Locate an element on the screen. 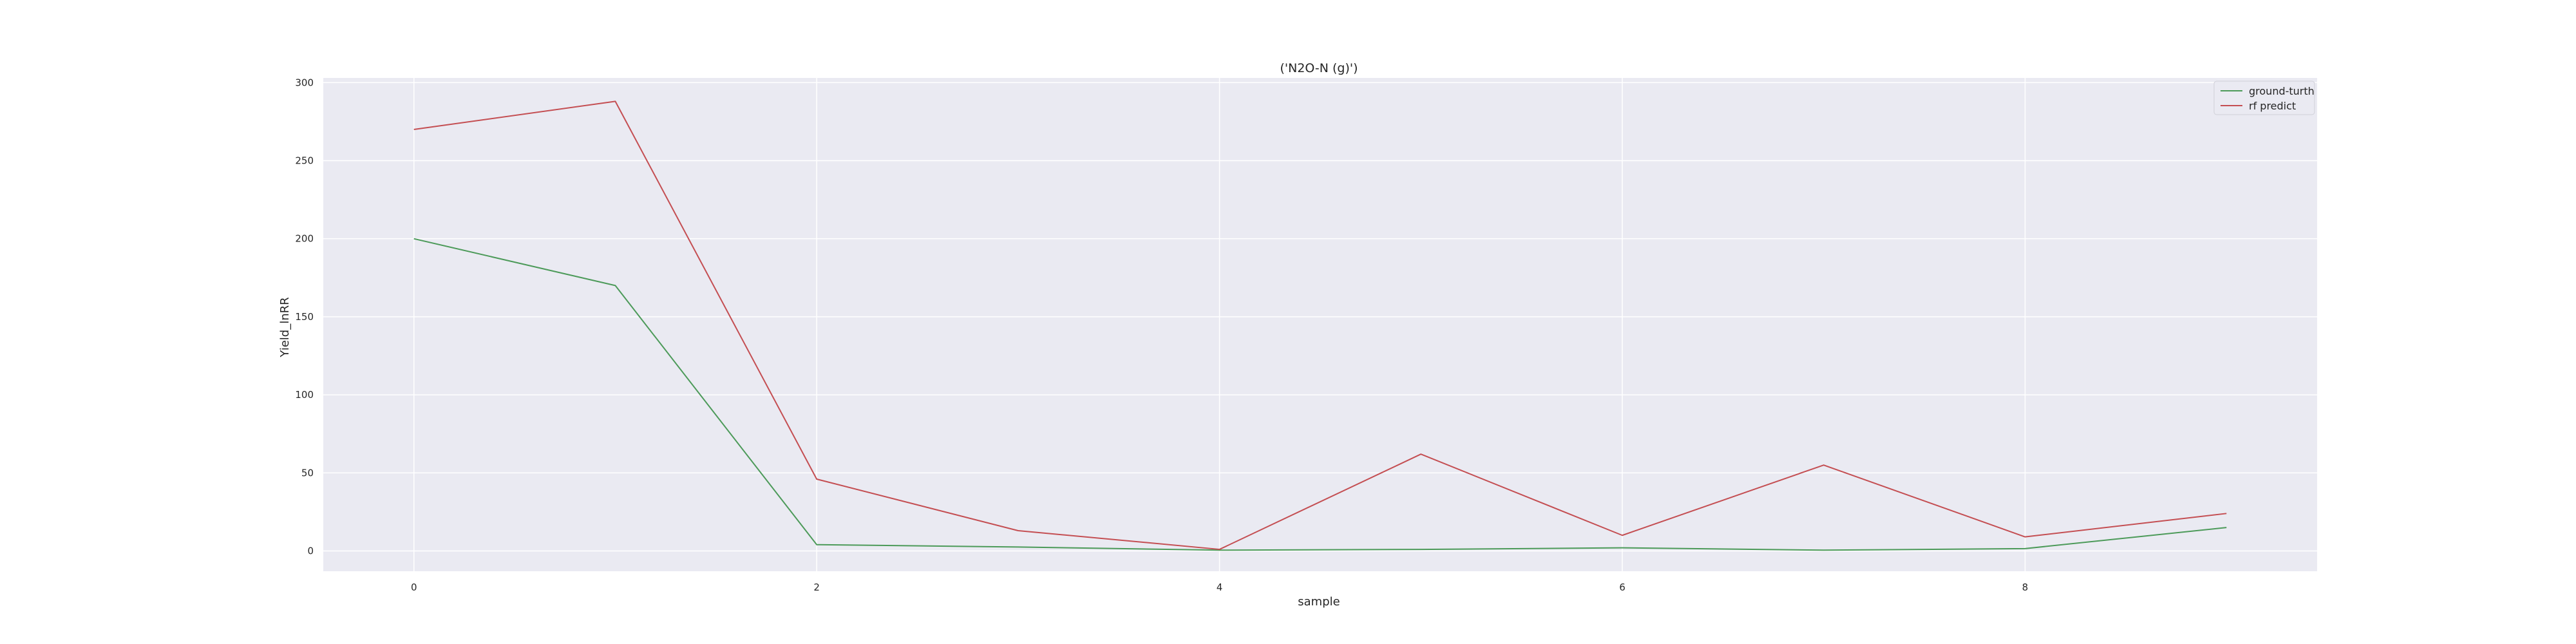  chart-title: ('N2O-N (g)') is located at coordinates (1319, 68).